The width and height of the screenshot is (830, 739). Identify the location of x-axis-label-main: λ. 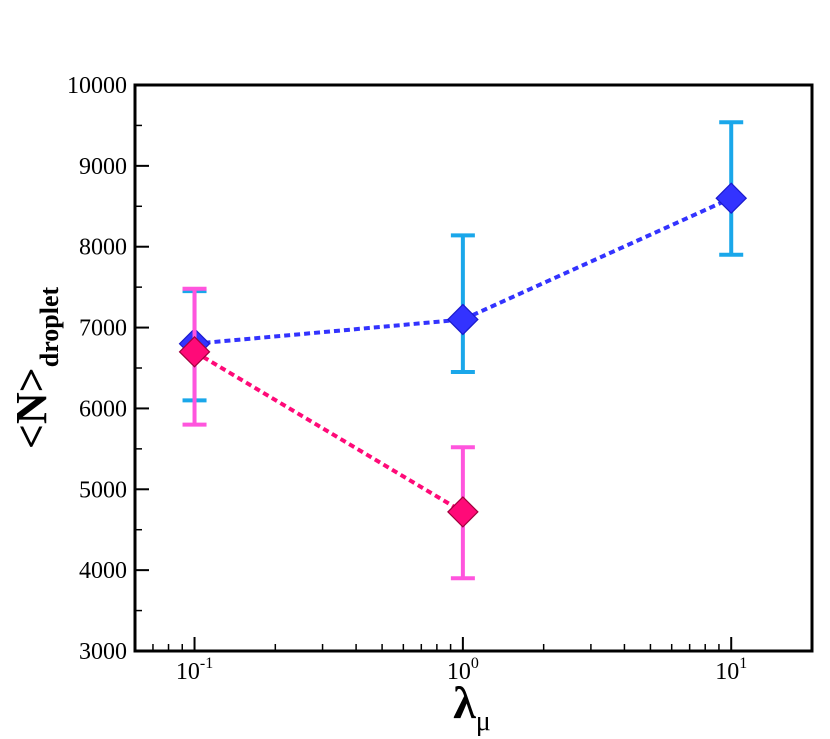
(464, 702).